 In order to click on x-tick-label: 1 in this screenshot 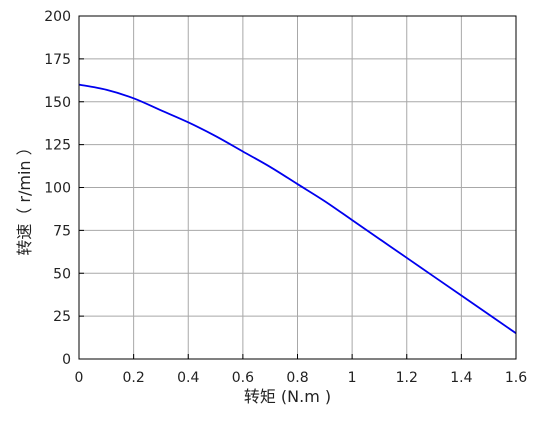, I will do `click(352, 378)`.